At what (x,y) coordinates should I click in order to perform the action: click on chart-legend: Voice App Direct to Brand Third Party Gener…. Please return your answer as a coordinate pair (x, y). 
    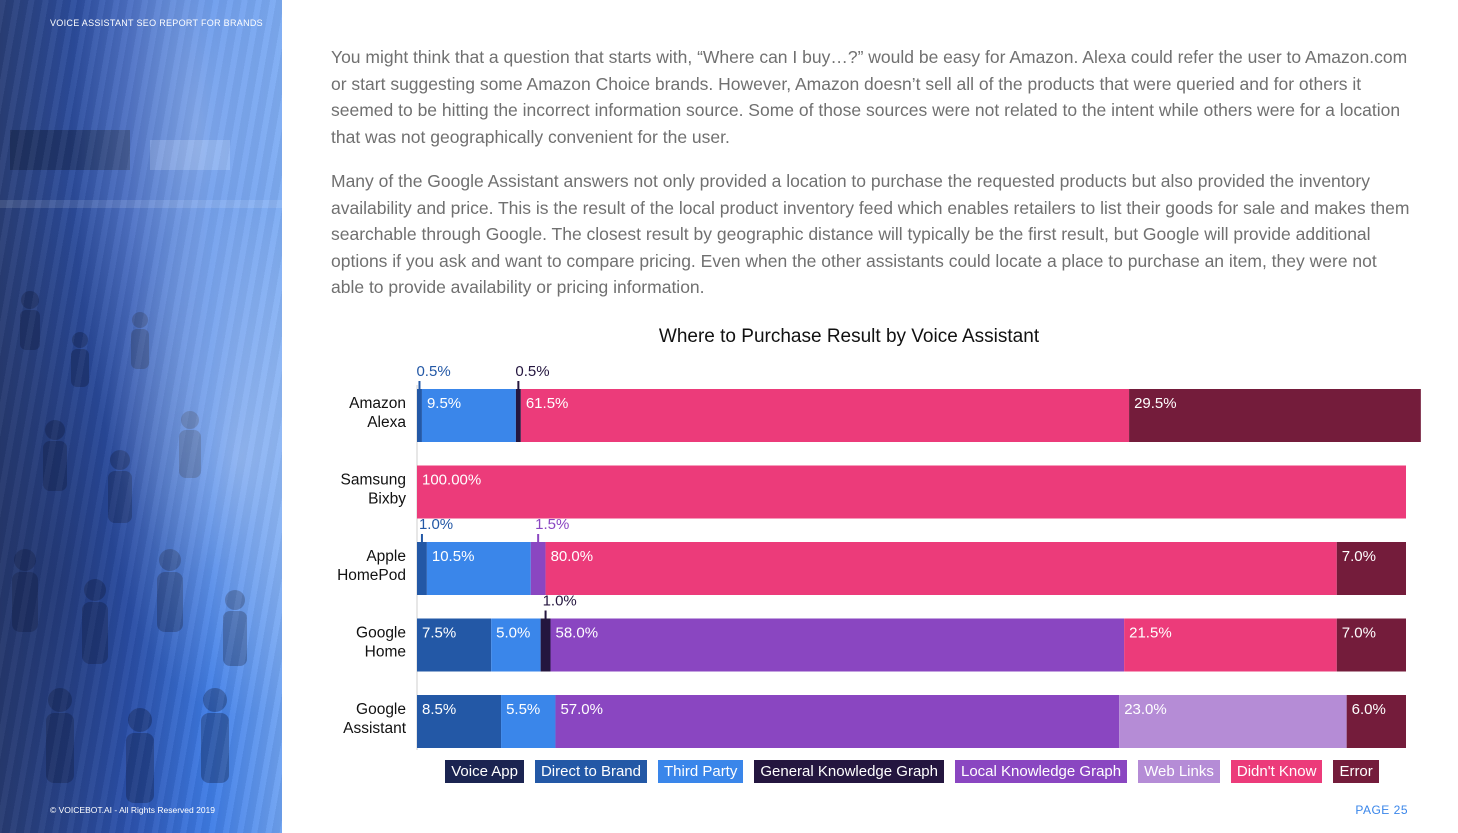
    Looking at the image, I should click on (912, 771).